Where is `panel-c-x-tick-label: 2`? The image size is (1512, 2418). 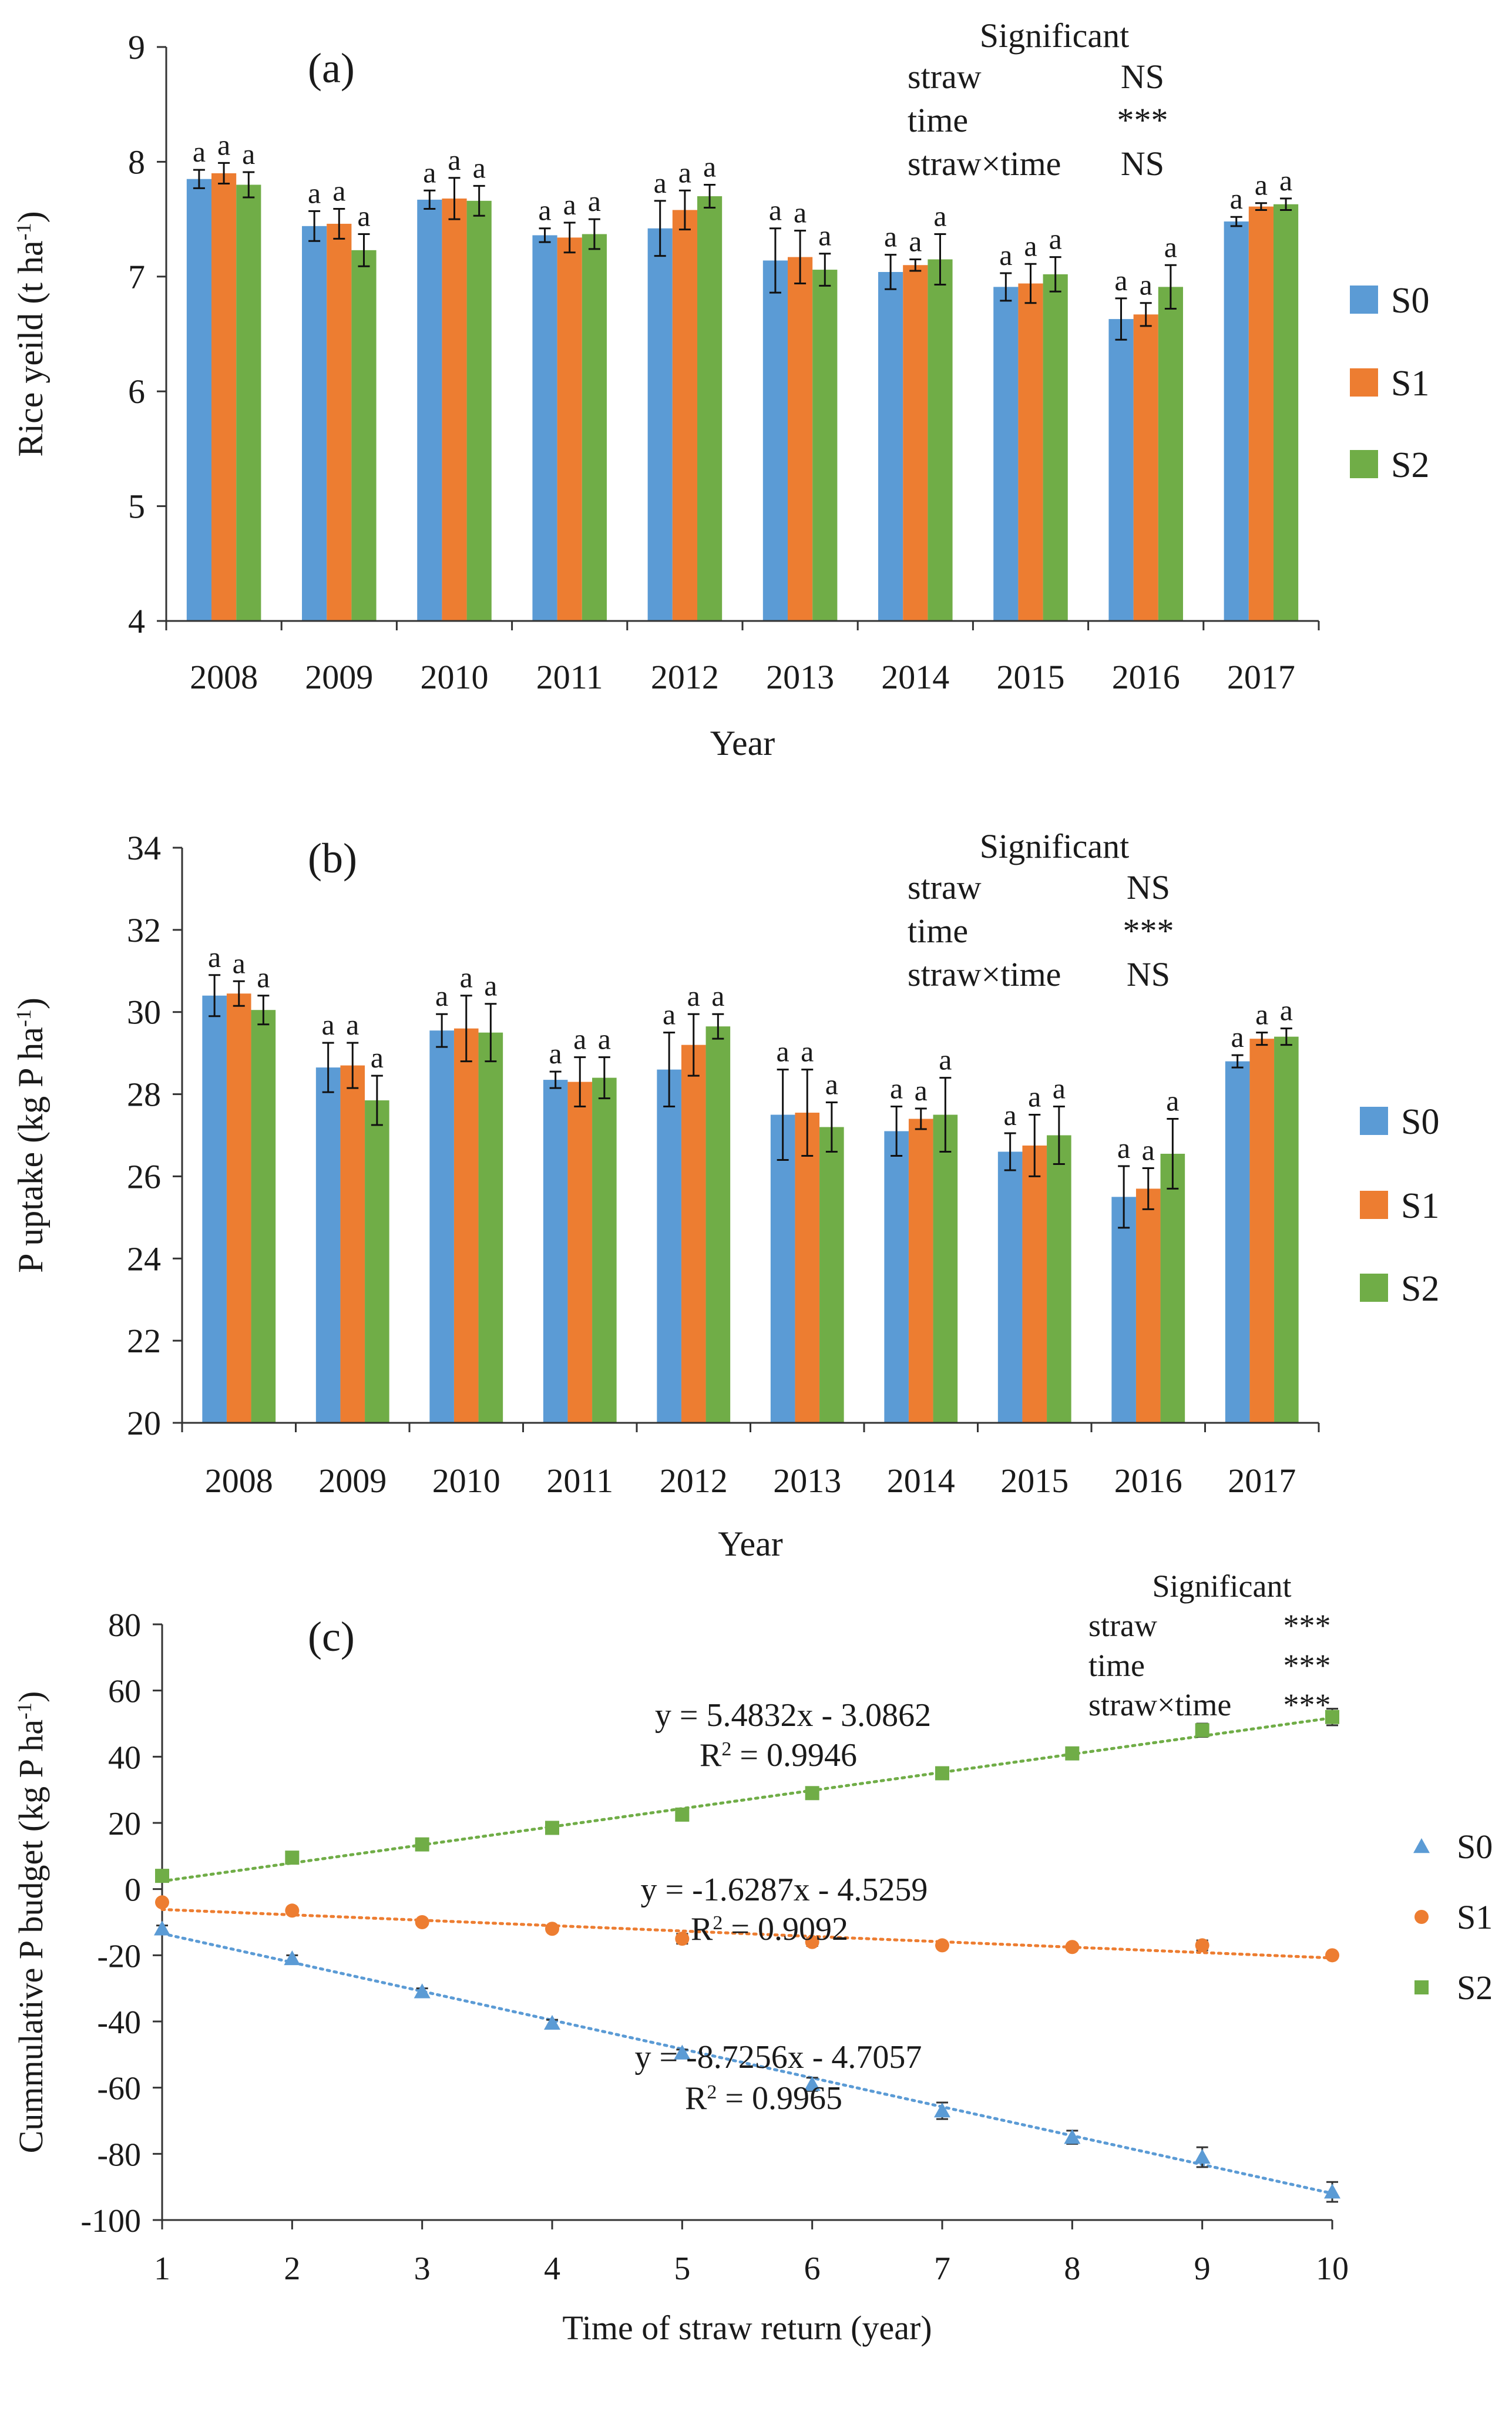
panel-c-x-tick-label: 2 is located at coordinates (292, 2269).